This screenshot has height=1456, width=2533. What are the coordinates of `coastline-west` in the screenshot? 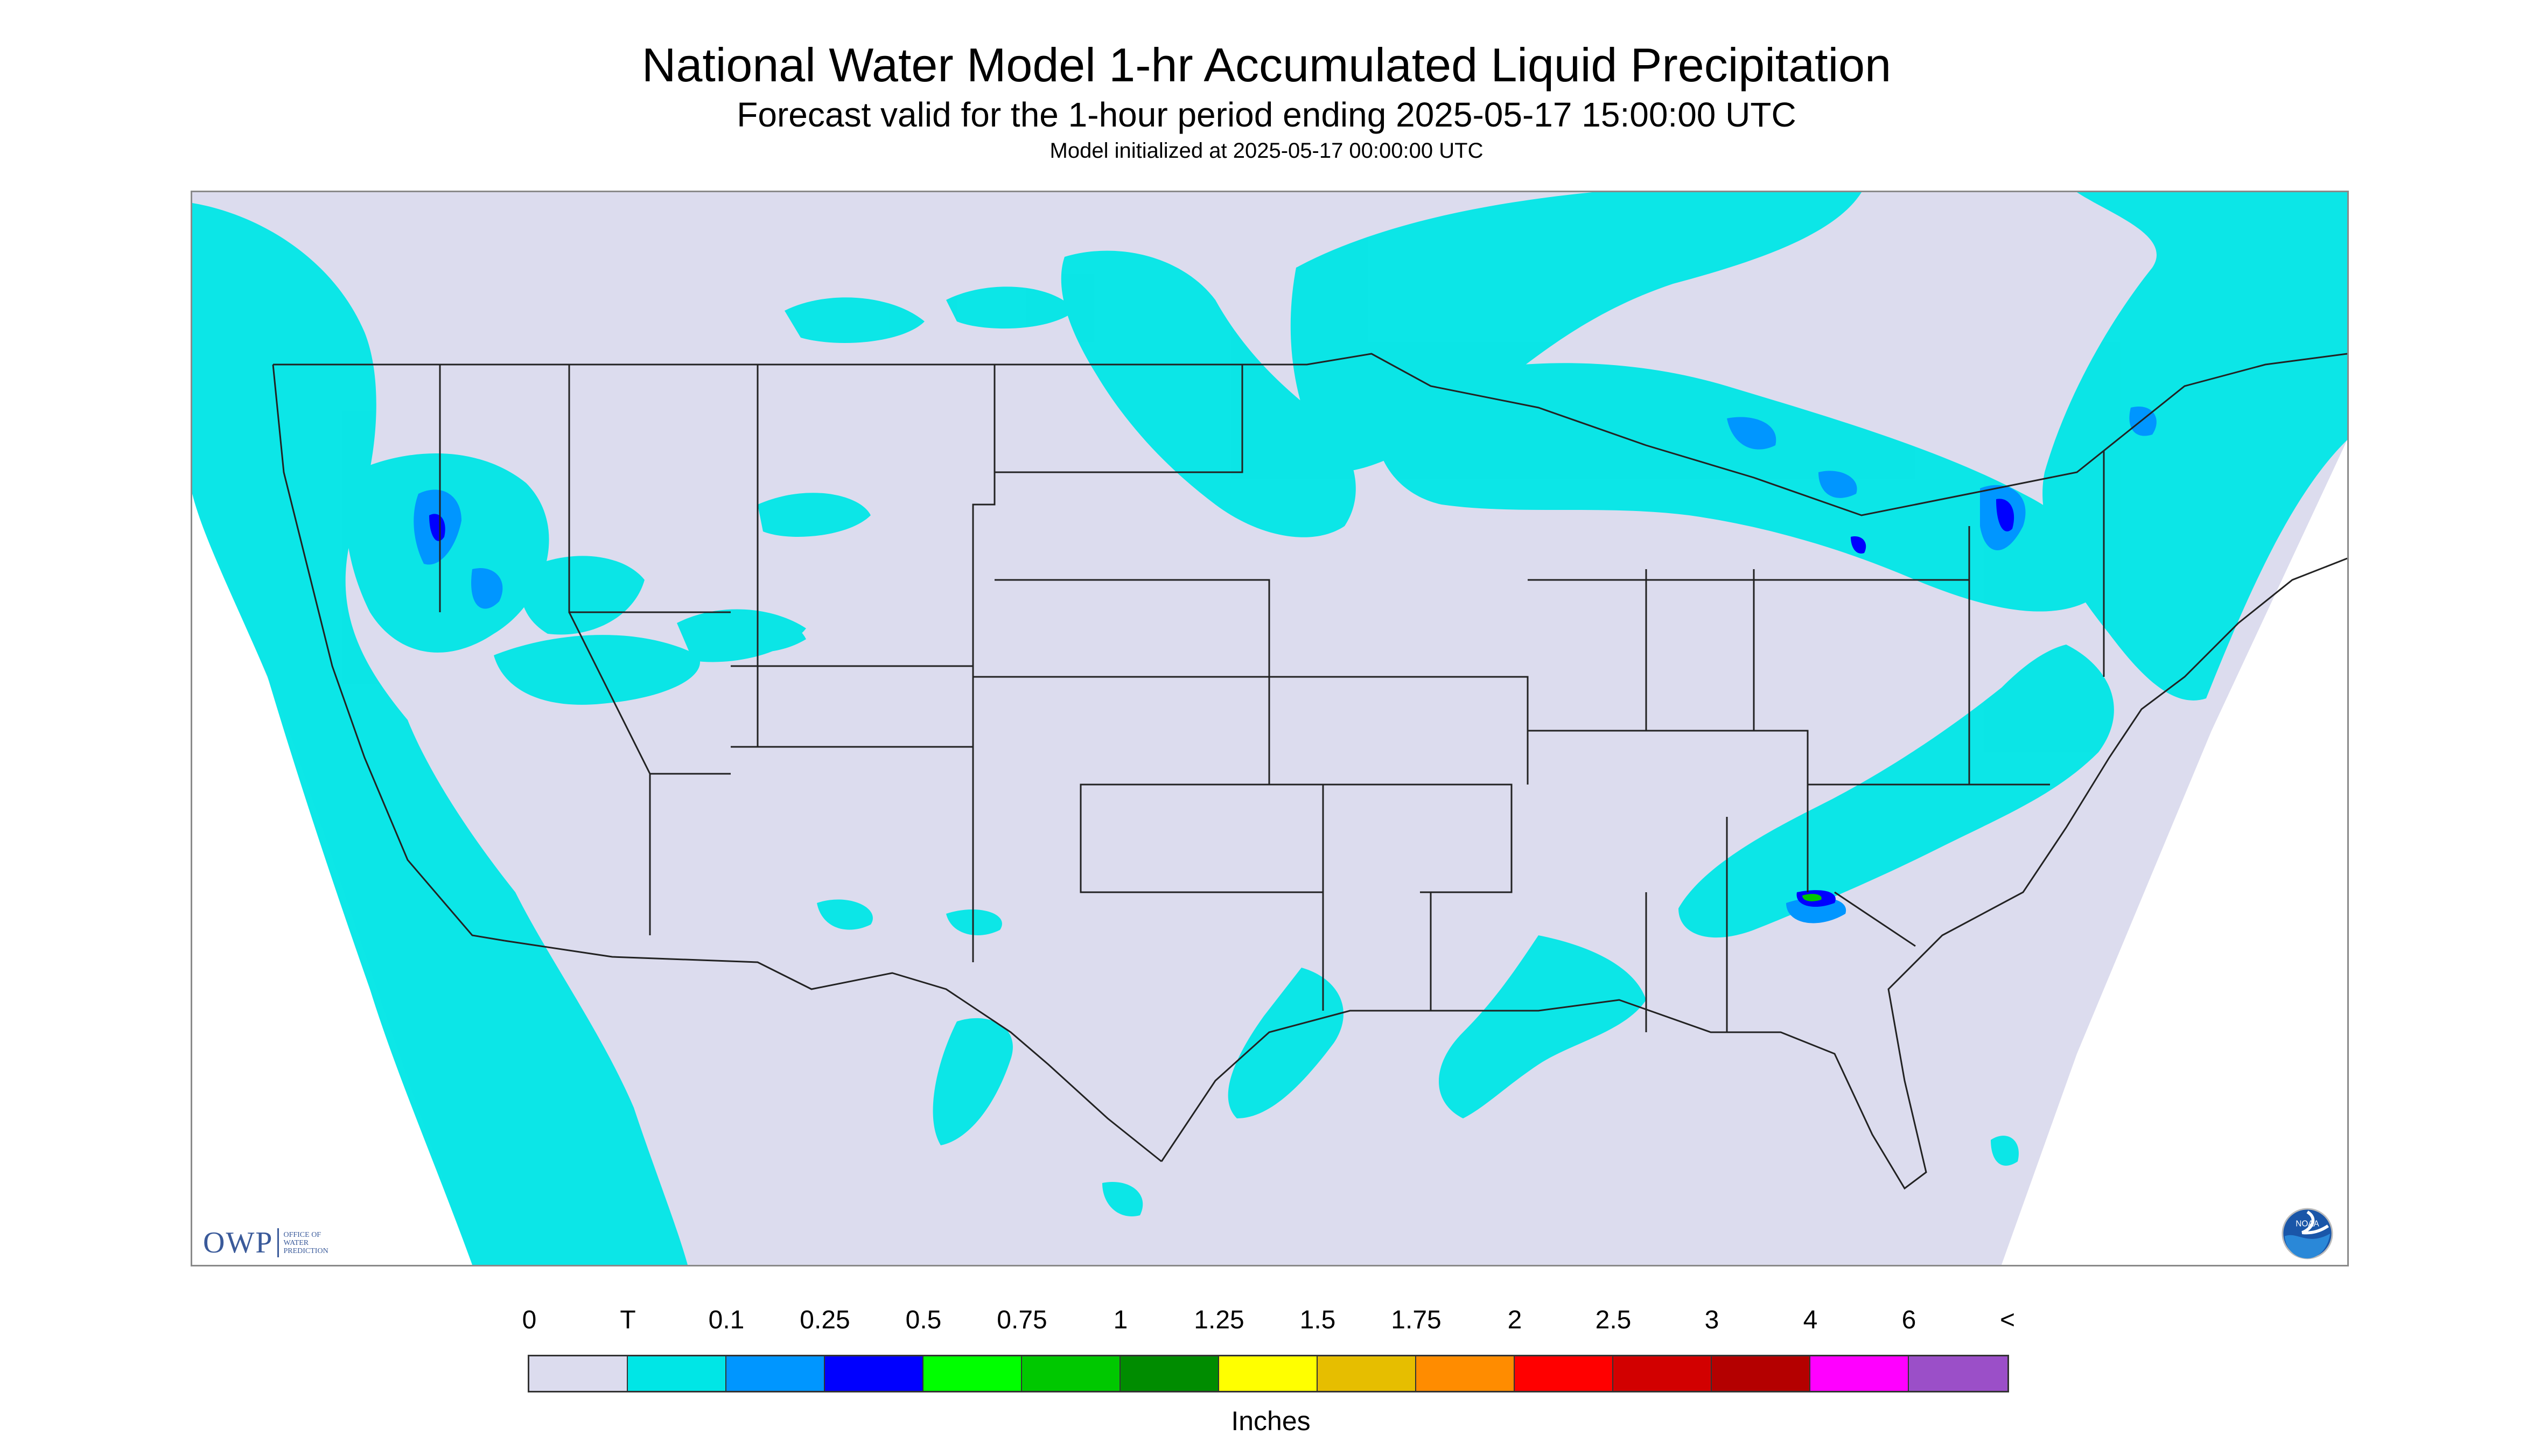 It's located at (389, 653).